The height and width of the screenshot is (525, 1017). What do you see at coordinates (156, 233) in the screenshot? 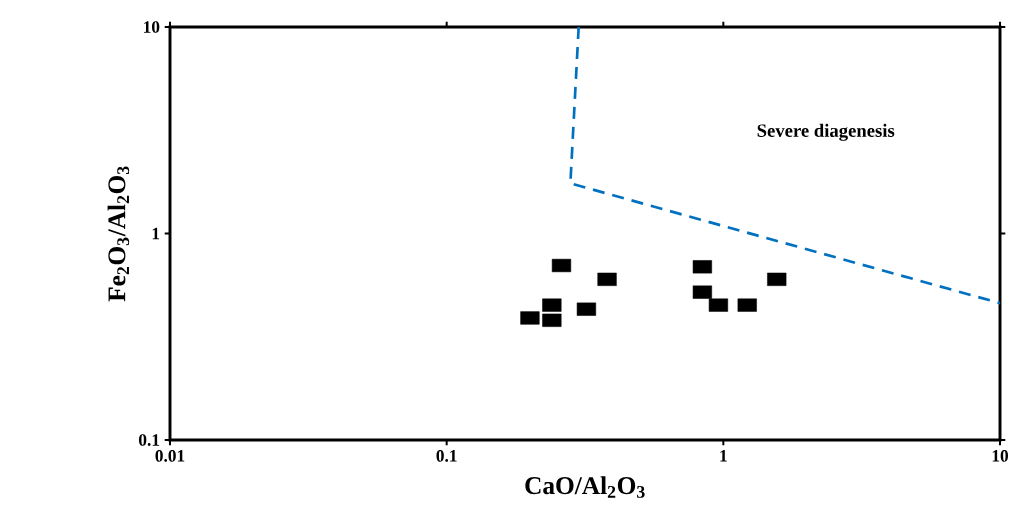
I see `y-tick-label: 1` at bounding box center [156, 233].